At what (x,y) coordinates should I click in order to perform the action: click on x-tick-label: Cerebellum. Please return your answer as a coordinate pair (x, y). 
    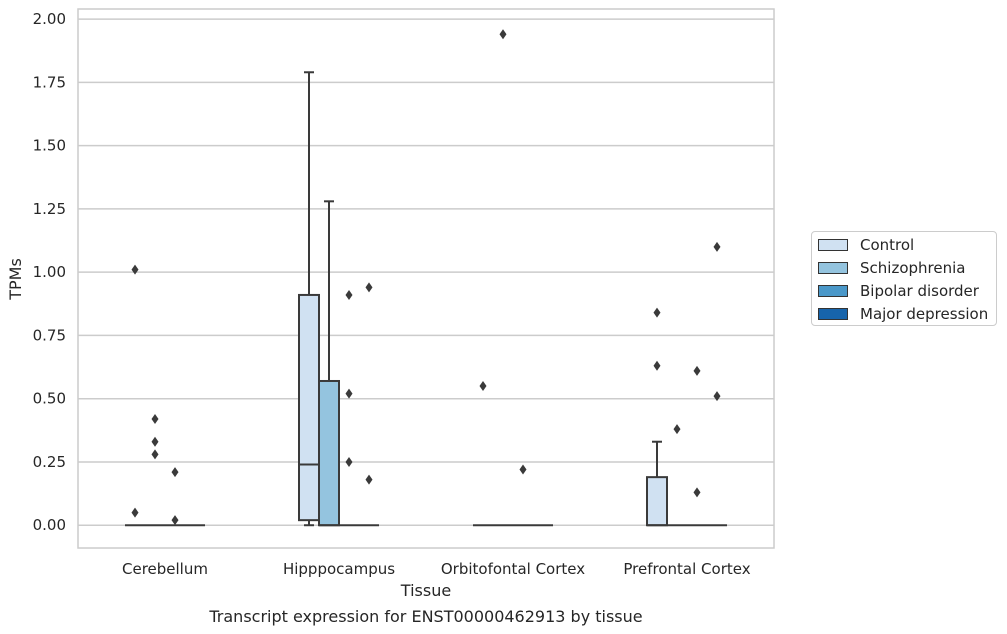
    Looking at the image, I should click on (165, 569).